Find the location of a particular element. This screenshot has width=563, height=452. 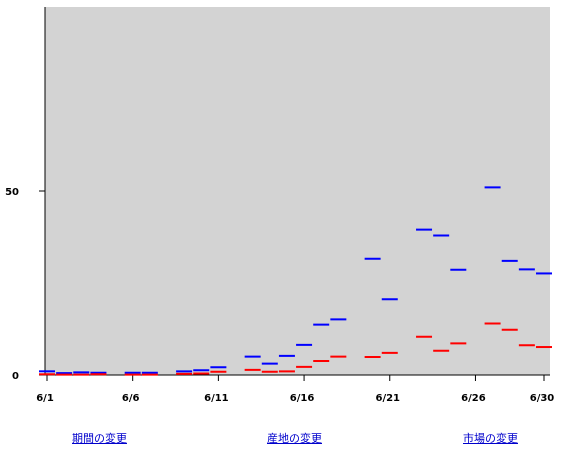

change-origin-link: 産地の変更 is located at coordinates (294, 438).